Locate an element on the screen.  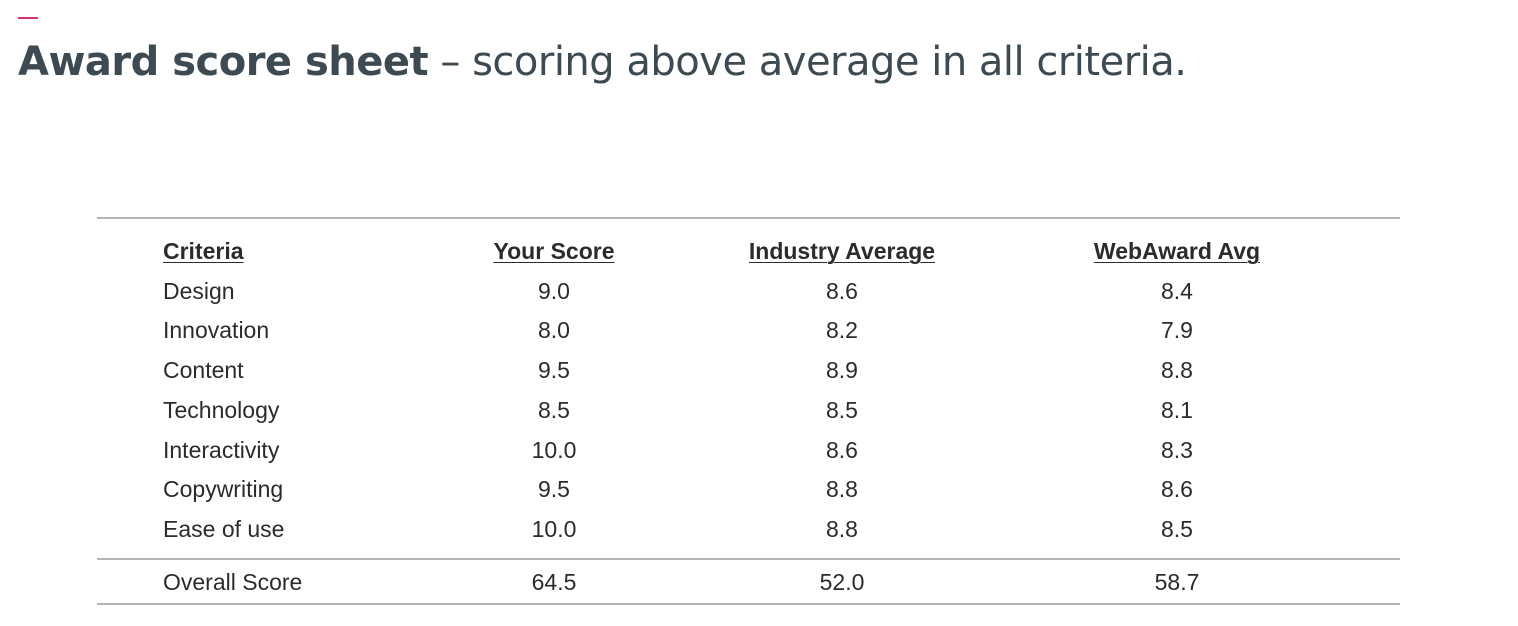
webaward-avg-cell: 7.9 is located at coordinates (1177, 330).